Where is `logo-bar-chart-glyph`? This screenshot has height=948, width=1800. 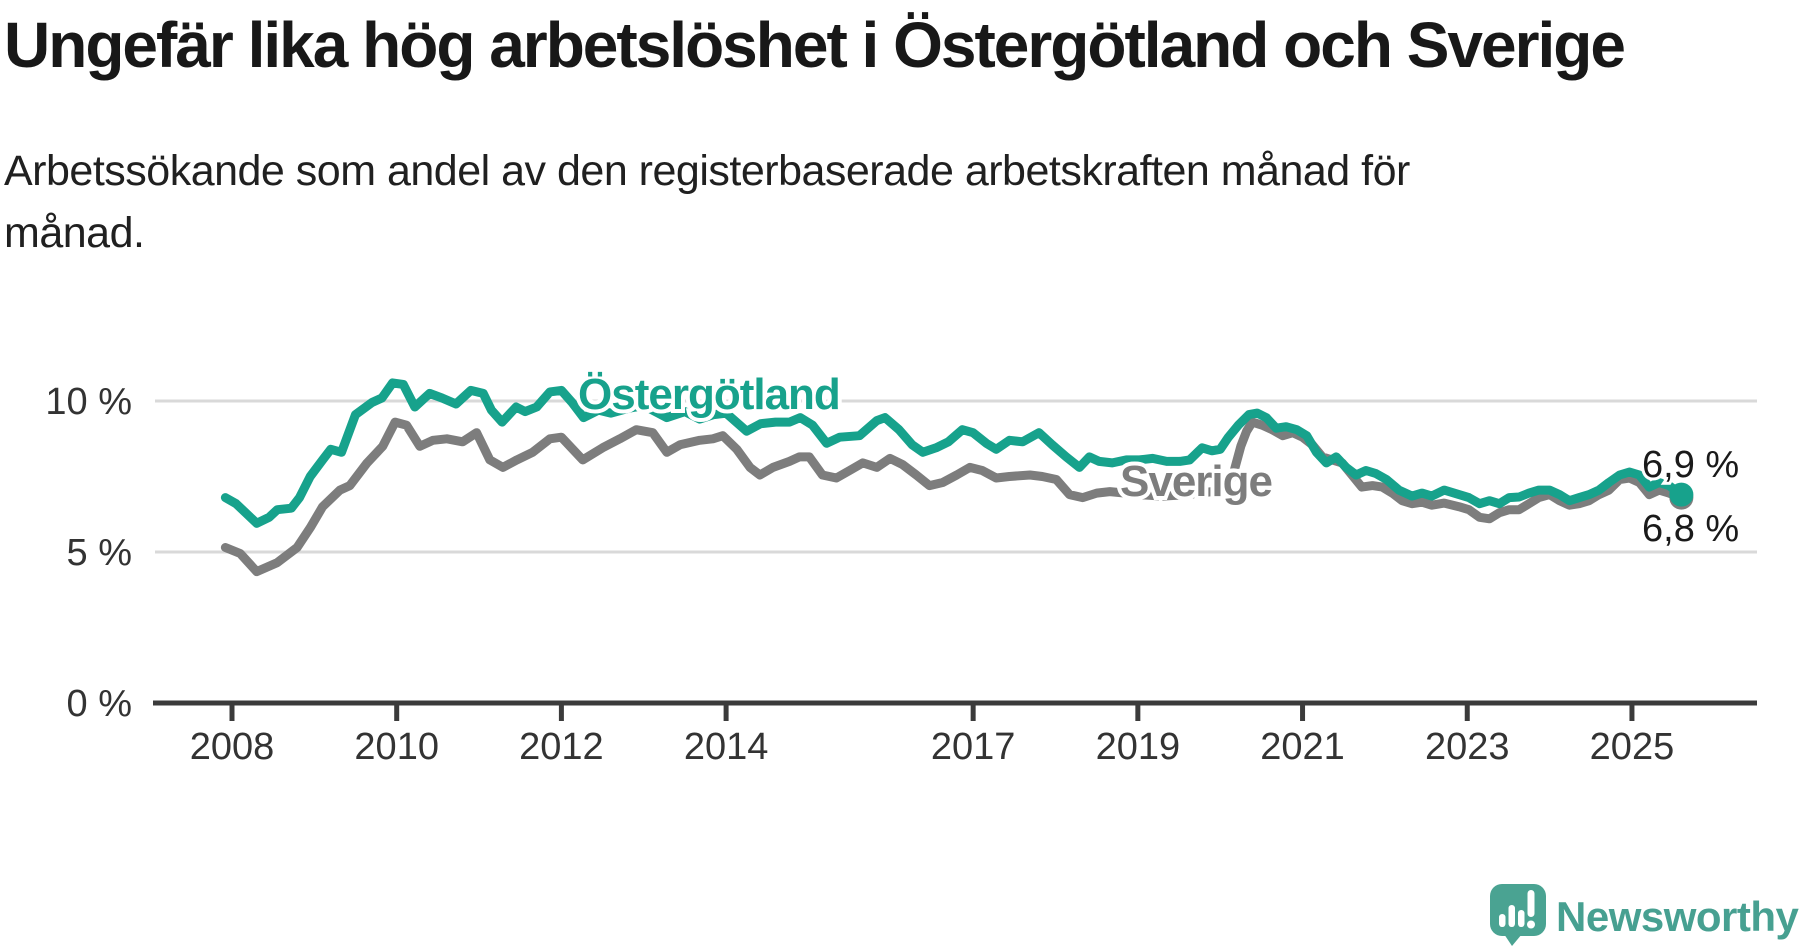
logo-bar-chart-glyph is located at coordinates (1517, 909).